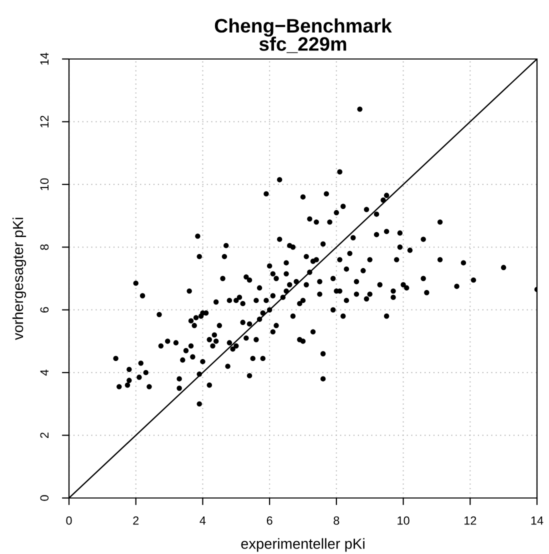 This screenshot has height=554, width=549. What do you see at coordinates (44, 498) in the screenshot?
I see `y-tick-label: 0` at bounding box center [44, 498].